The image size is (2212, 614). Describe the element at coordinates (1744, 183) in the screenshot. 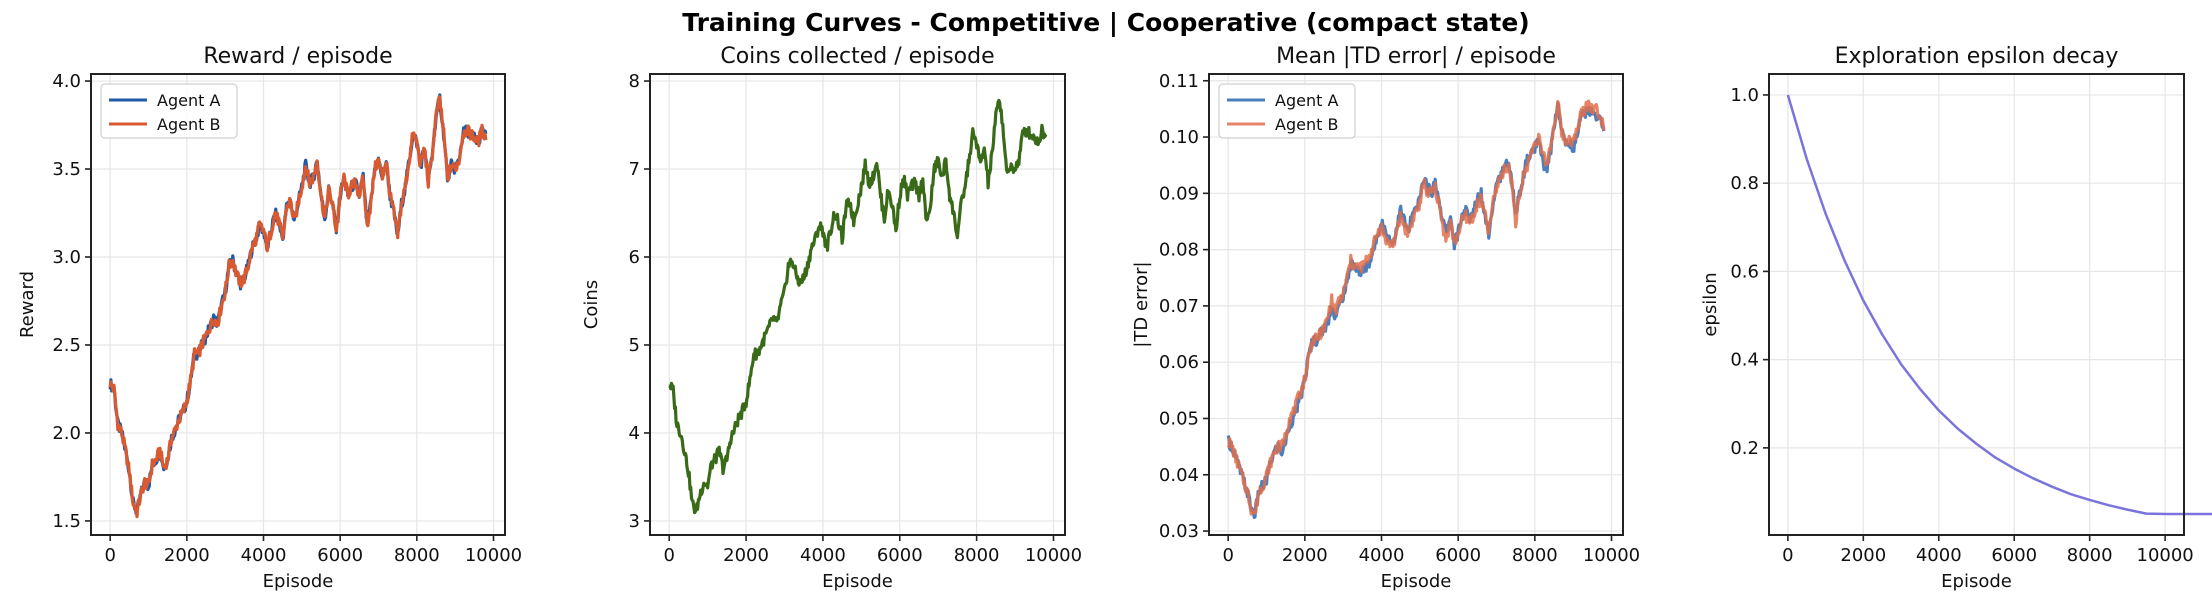

I see `y-tick-label: 0.8` at that location.